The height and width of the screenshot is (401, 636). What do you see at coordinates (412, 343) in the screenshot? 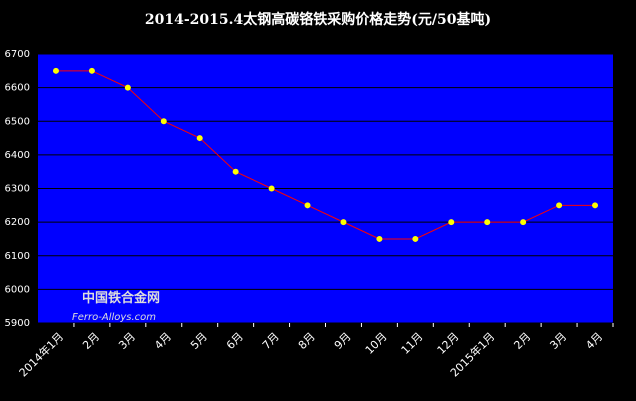
I see `x-tick-label: 11月` at bounding box center [412, 343].